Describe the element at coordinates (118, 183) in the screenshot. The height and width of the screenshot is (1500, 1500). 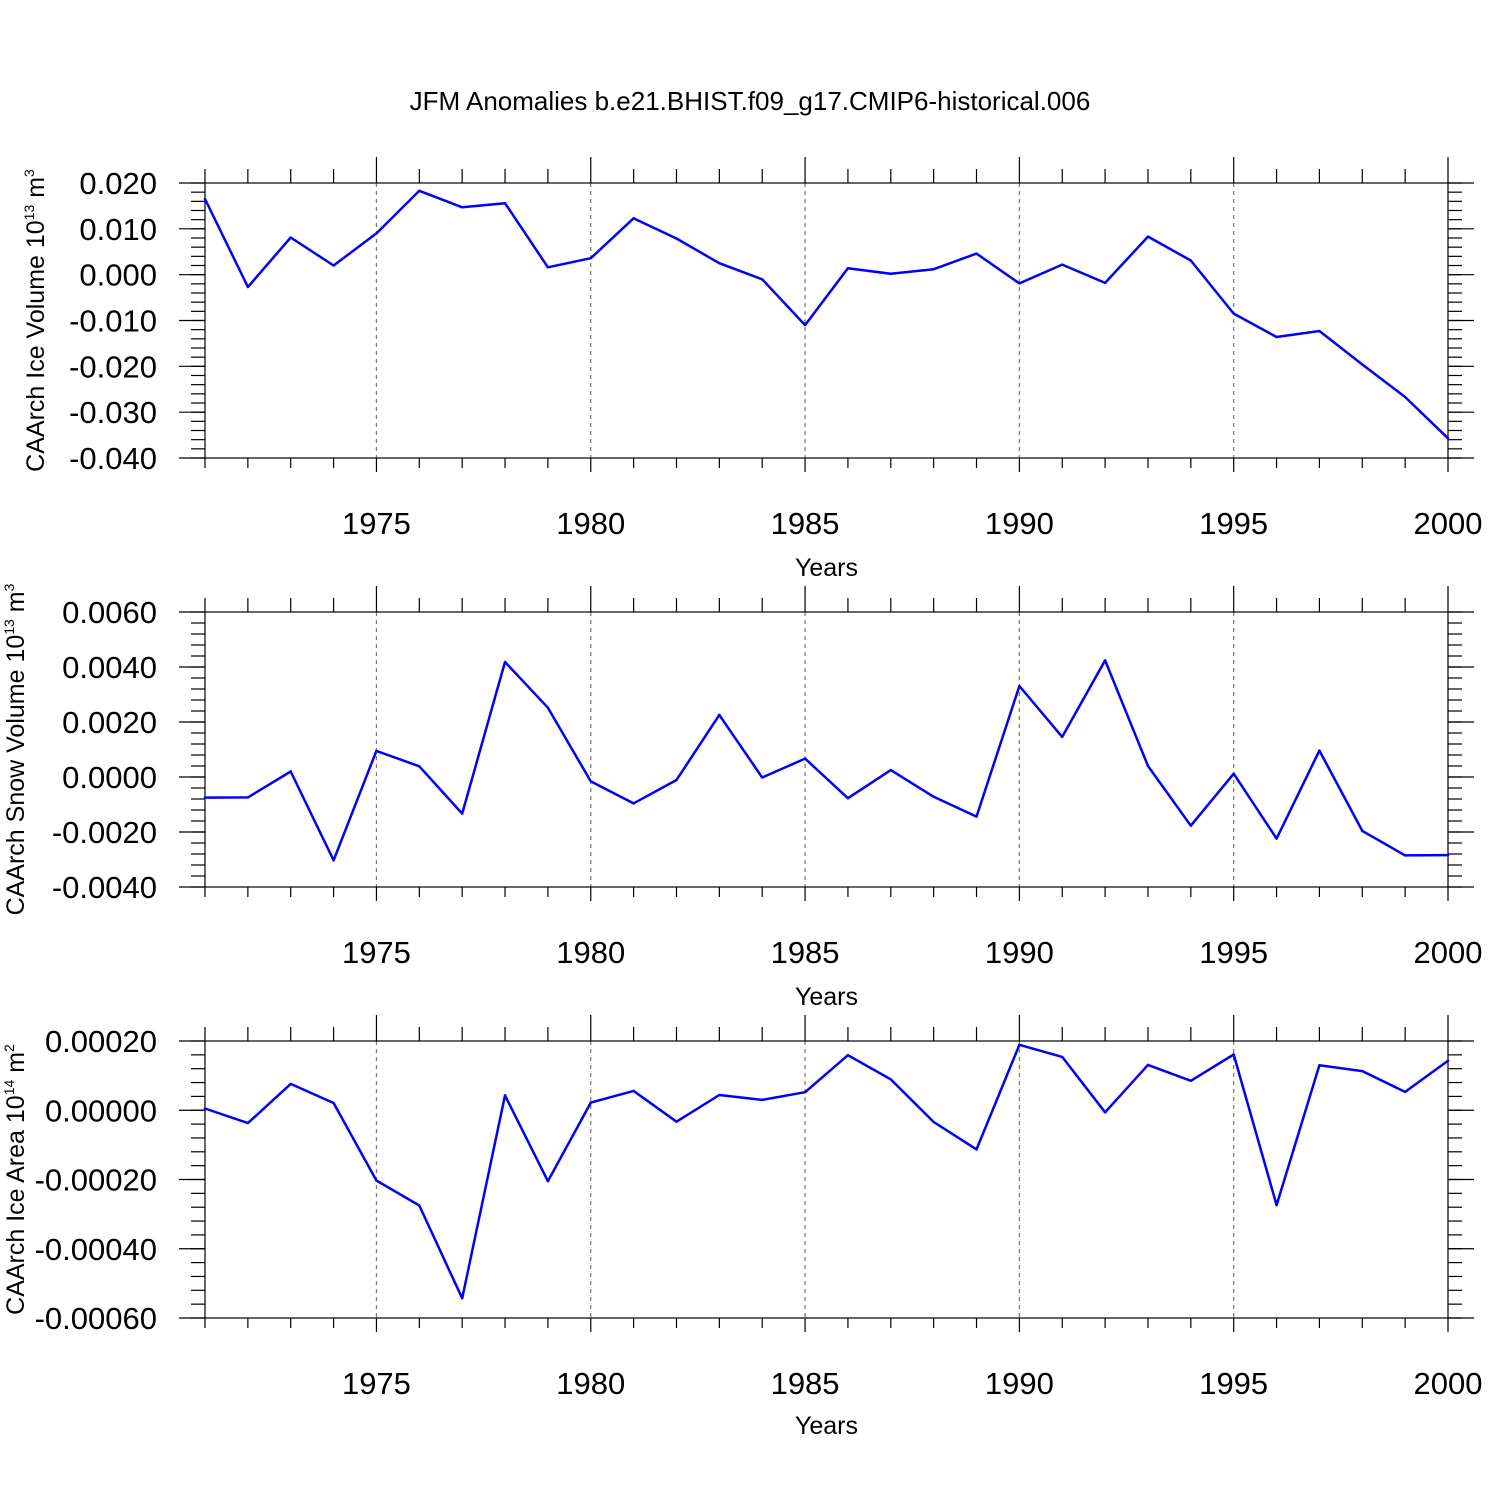
I see `y-tick-label: 0.020` at that location.